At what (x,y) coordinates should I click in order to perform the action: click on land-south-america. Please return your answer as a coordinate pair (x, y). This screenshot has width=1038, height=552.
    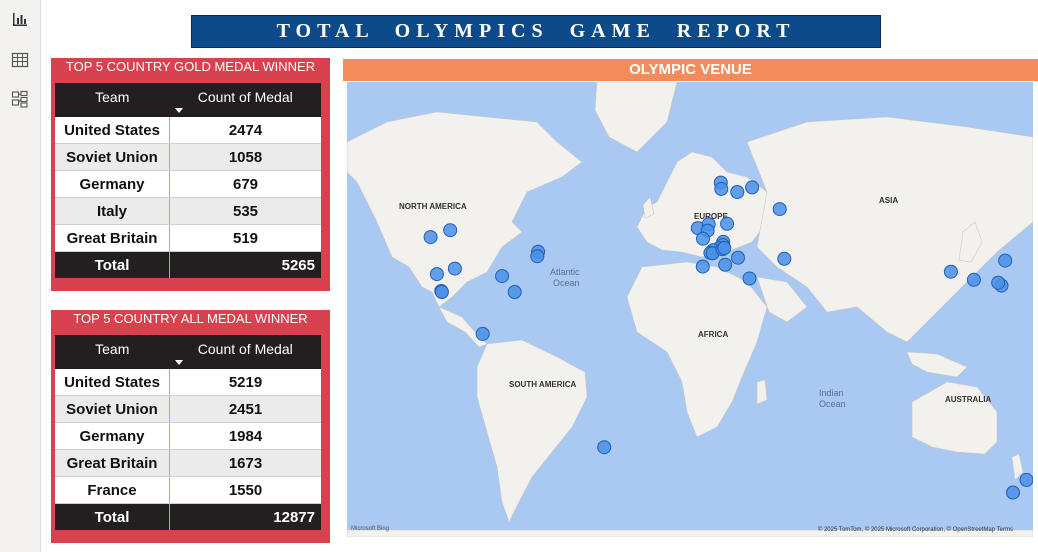
    Looking at the image, I should click on (532, 431).